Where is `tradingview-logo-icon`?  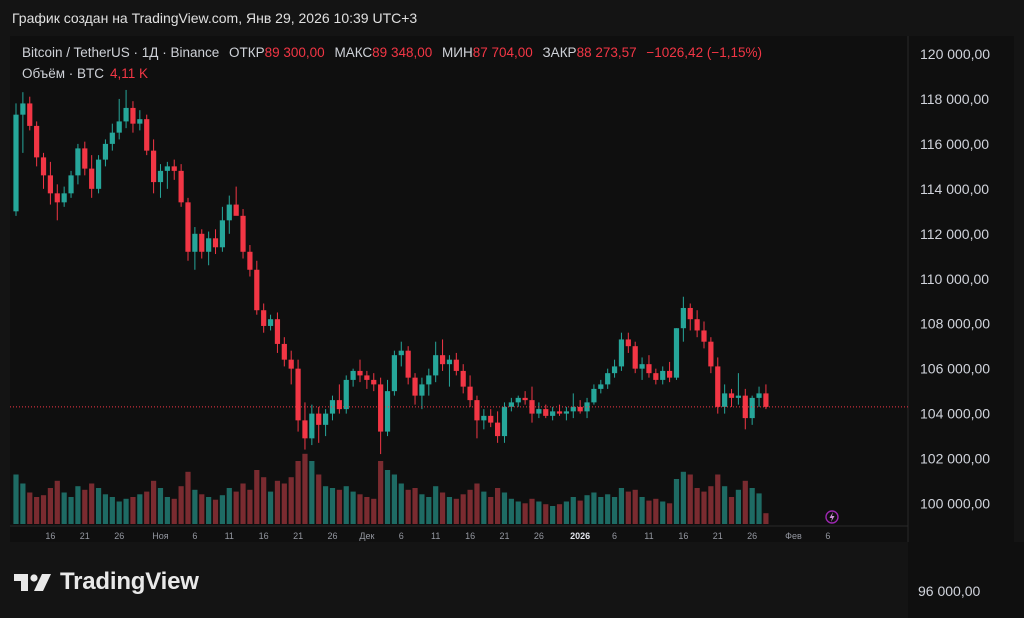 tradingview-logo-icon is located at coordinates (32, 582).